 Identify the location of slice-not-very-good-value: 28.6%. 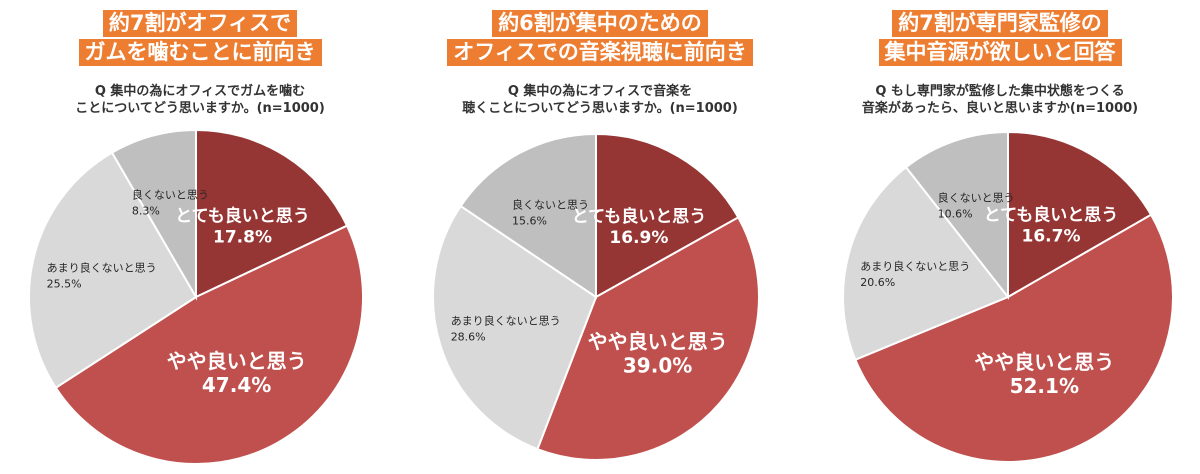
(468, 337).